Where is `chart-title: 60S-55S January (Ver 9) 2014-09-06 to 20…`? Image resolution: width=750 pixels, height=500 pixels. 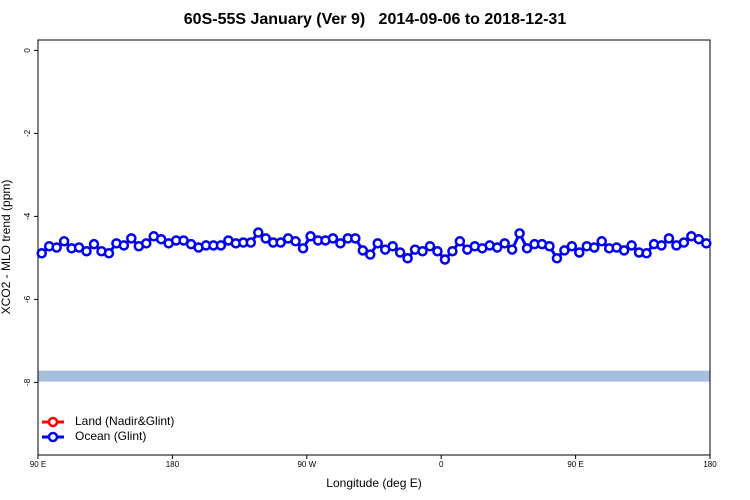 chart-title: 60S-55S January (Ver 9) 2014-09-06 to 20… is located at coordinates (375, 19).